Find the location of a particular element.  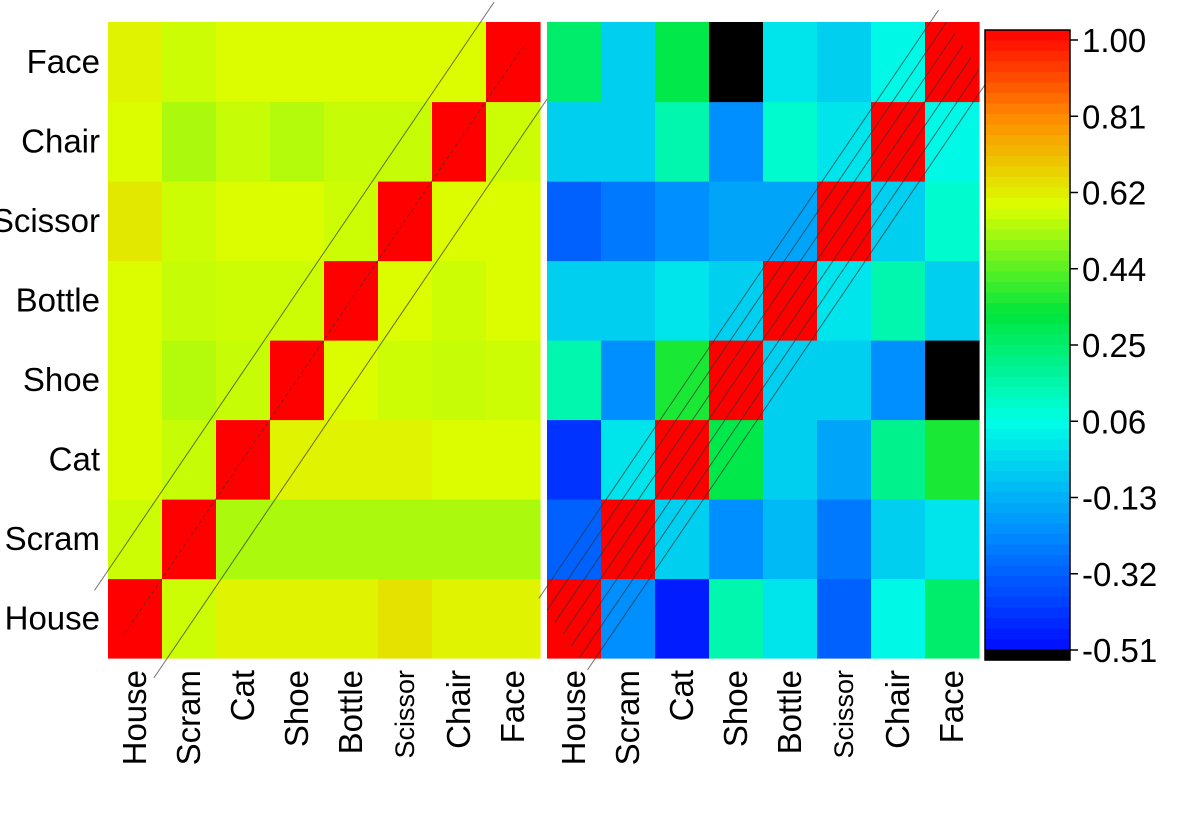

heatmap-cell-chair-house is located at coordinates (574, 141).